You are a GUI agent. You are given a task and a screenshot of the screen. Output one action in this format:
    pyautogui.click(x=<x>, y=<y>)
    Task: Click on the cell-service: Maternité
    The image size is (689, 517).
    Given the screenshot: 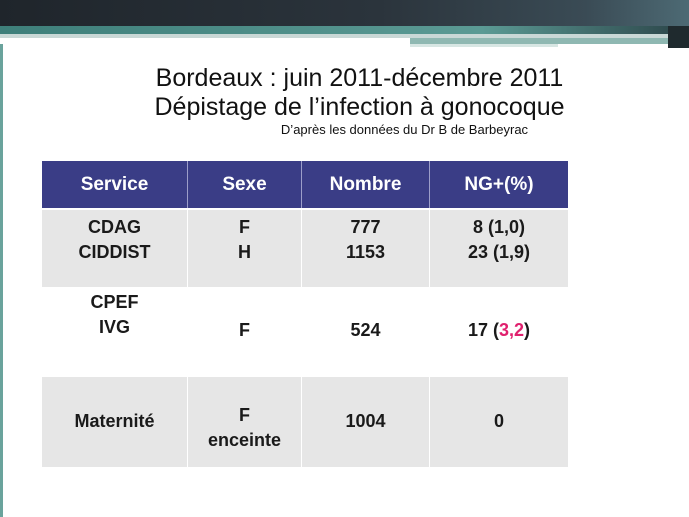 What is the action you would take?
    pyautogui.click(x=115, y=422)
    